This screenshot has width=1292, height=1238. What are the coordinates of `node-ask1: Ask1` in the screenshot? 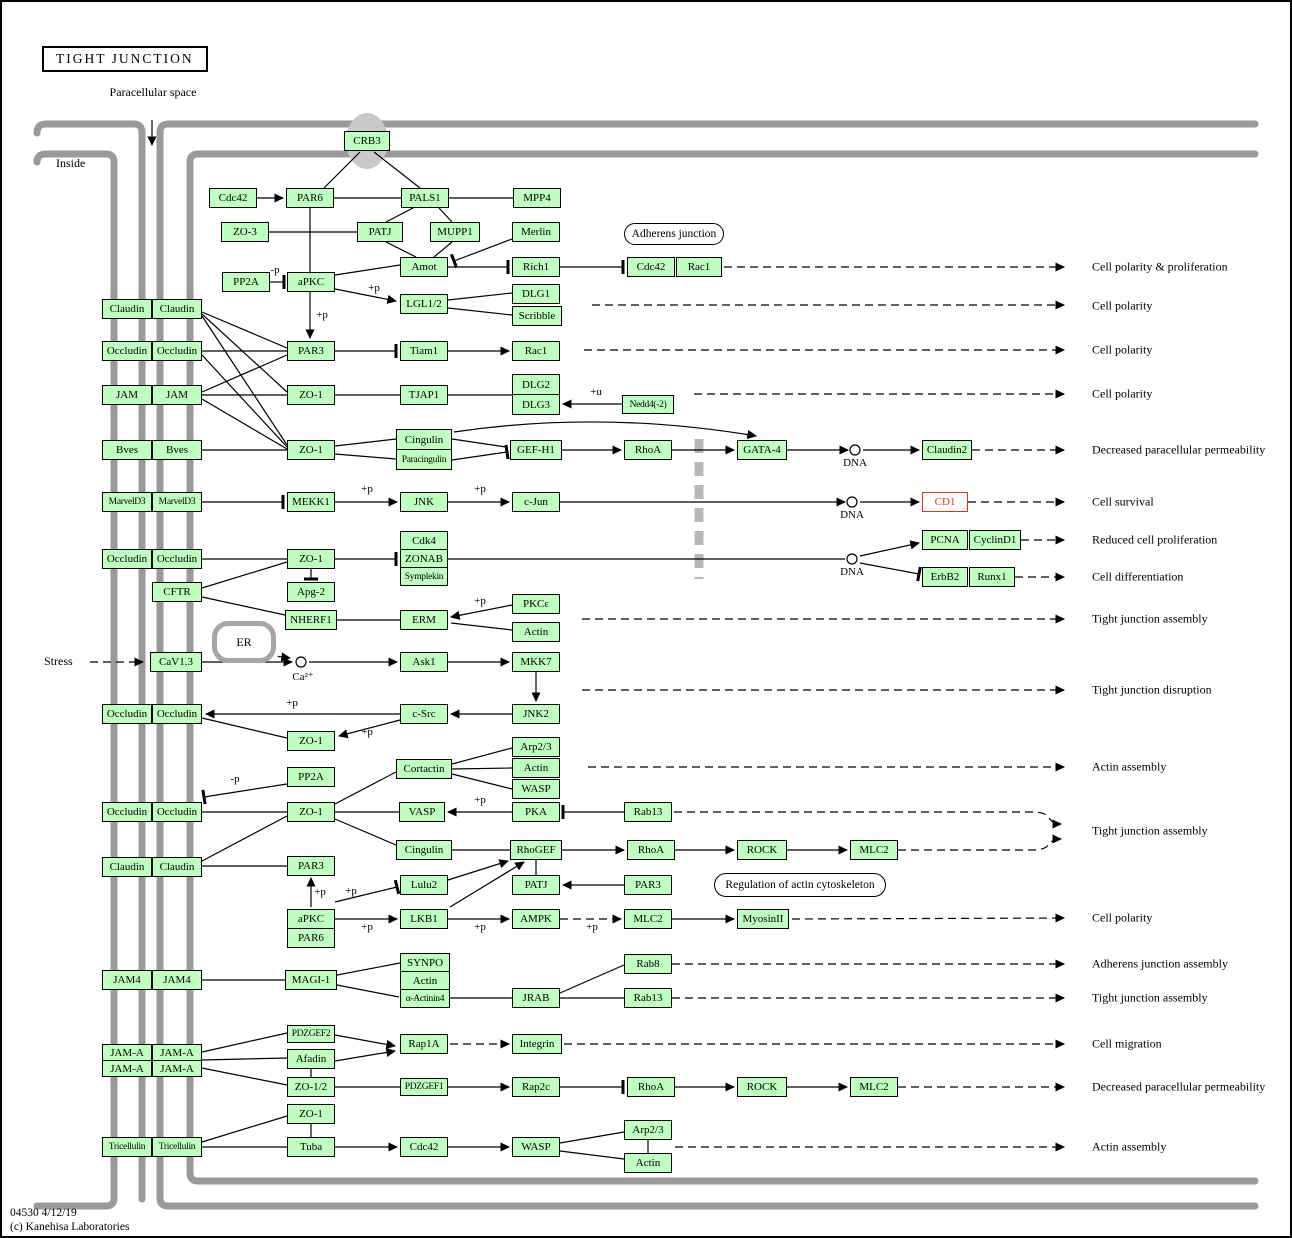 It's located at (424, 662).